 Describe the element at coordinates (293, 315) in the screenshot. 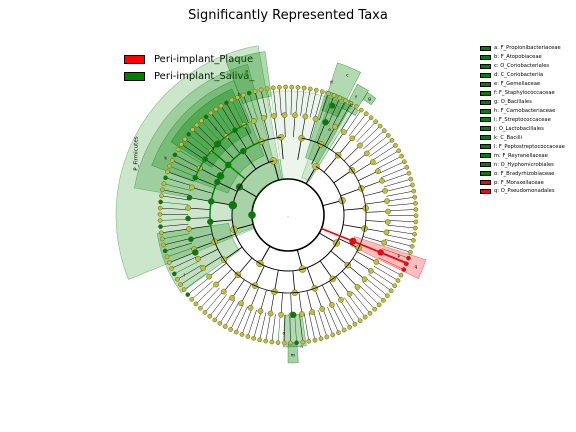

I see `node-n-hyphomicrobiales` at that location.